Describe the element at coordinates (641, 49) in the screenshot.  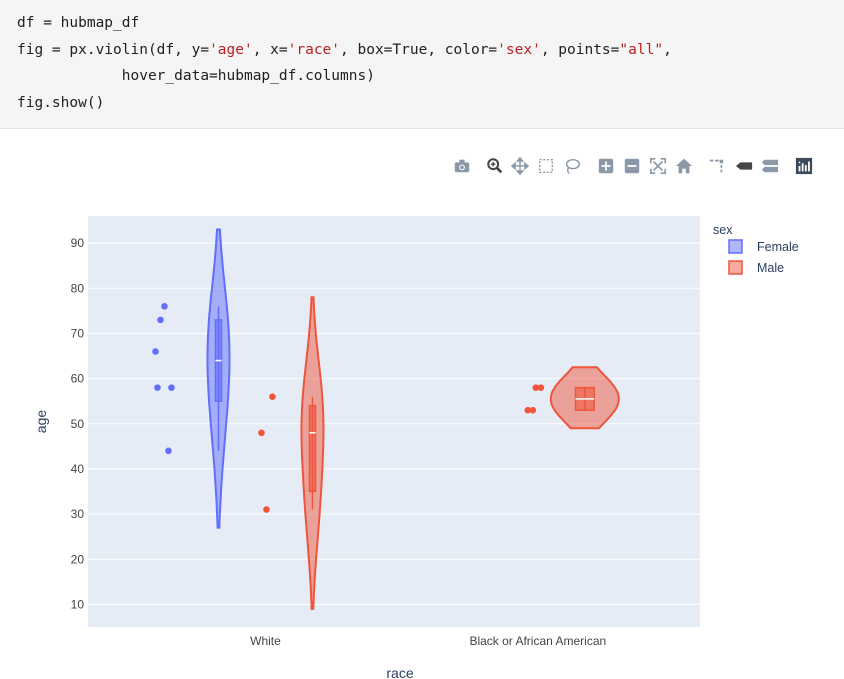
I see `code-token: "all"` at that location.